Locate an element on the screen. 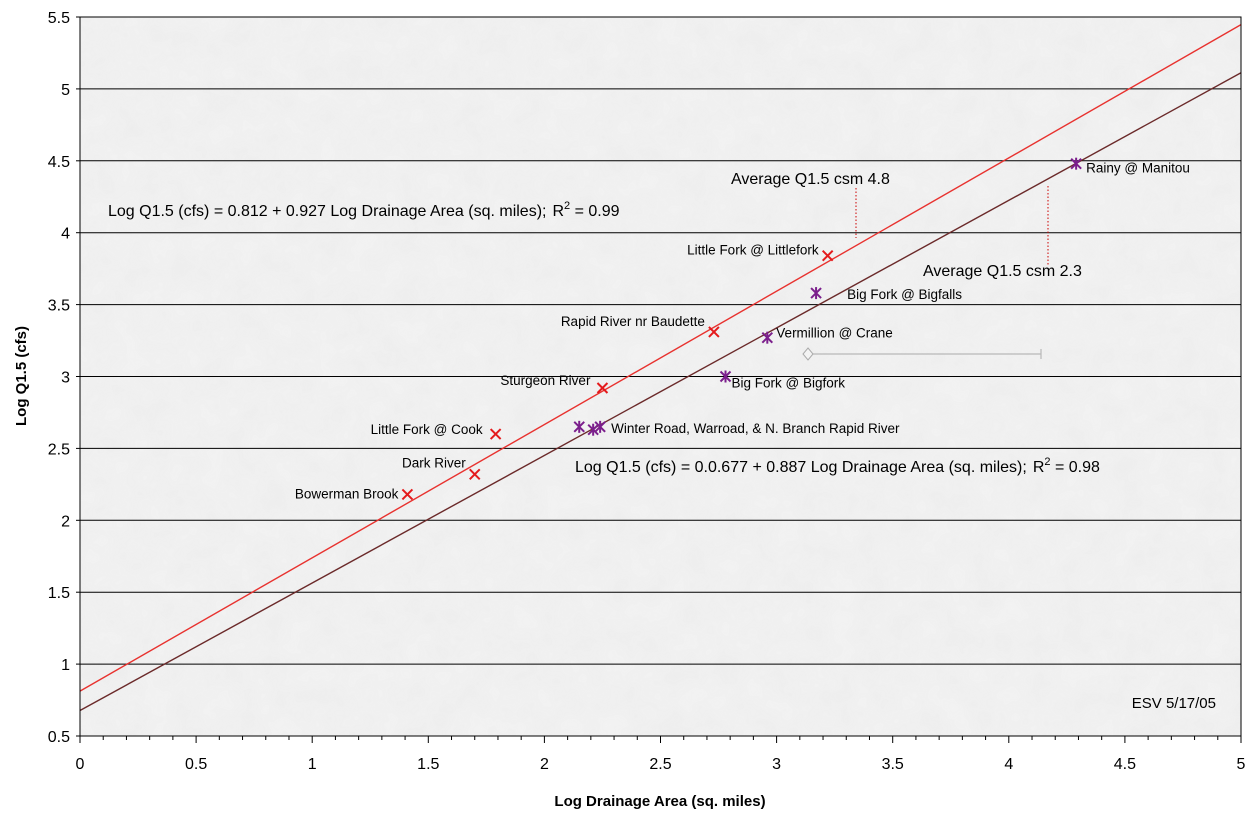 The width and height of the screenshot is (1254, 818). stray-error-bar is located at coordinates (922, 354).